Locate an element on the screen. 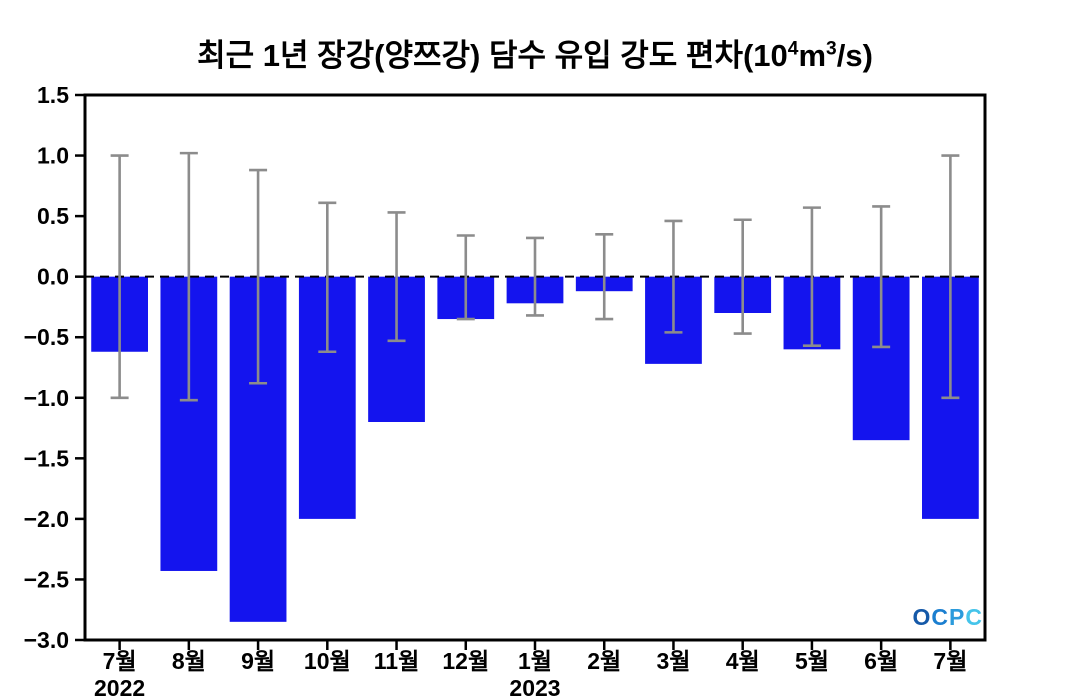  y-tick-label: 0.5 is located at coordinates (53, 216).